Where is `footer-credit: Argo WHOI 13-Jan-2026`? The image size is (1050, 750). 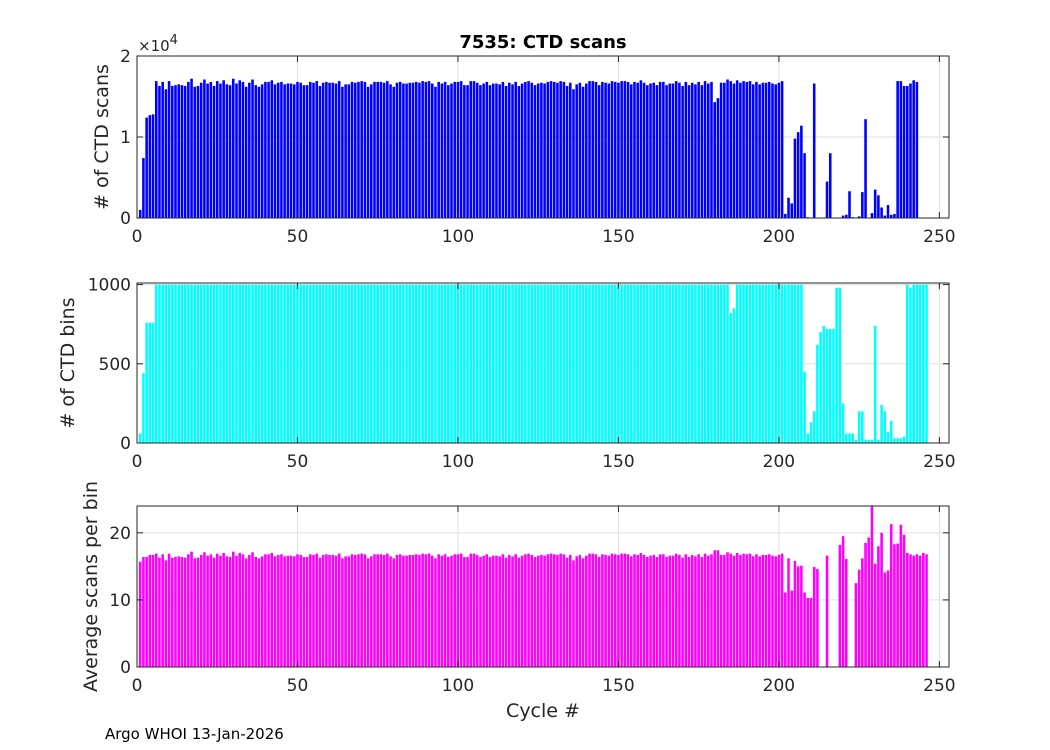 footer-credit: Argo WHOI 13-Jan-2026 is located at coordinates (194, 734).